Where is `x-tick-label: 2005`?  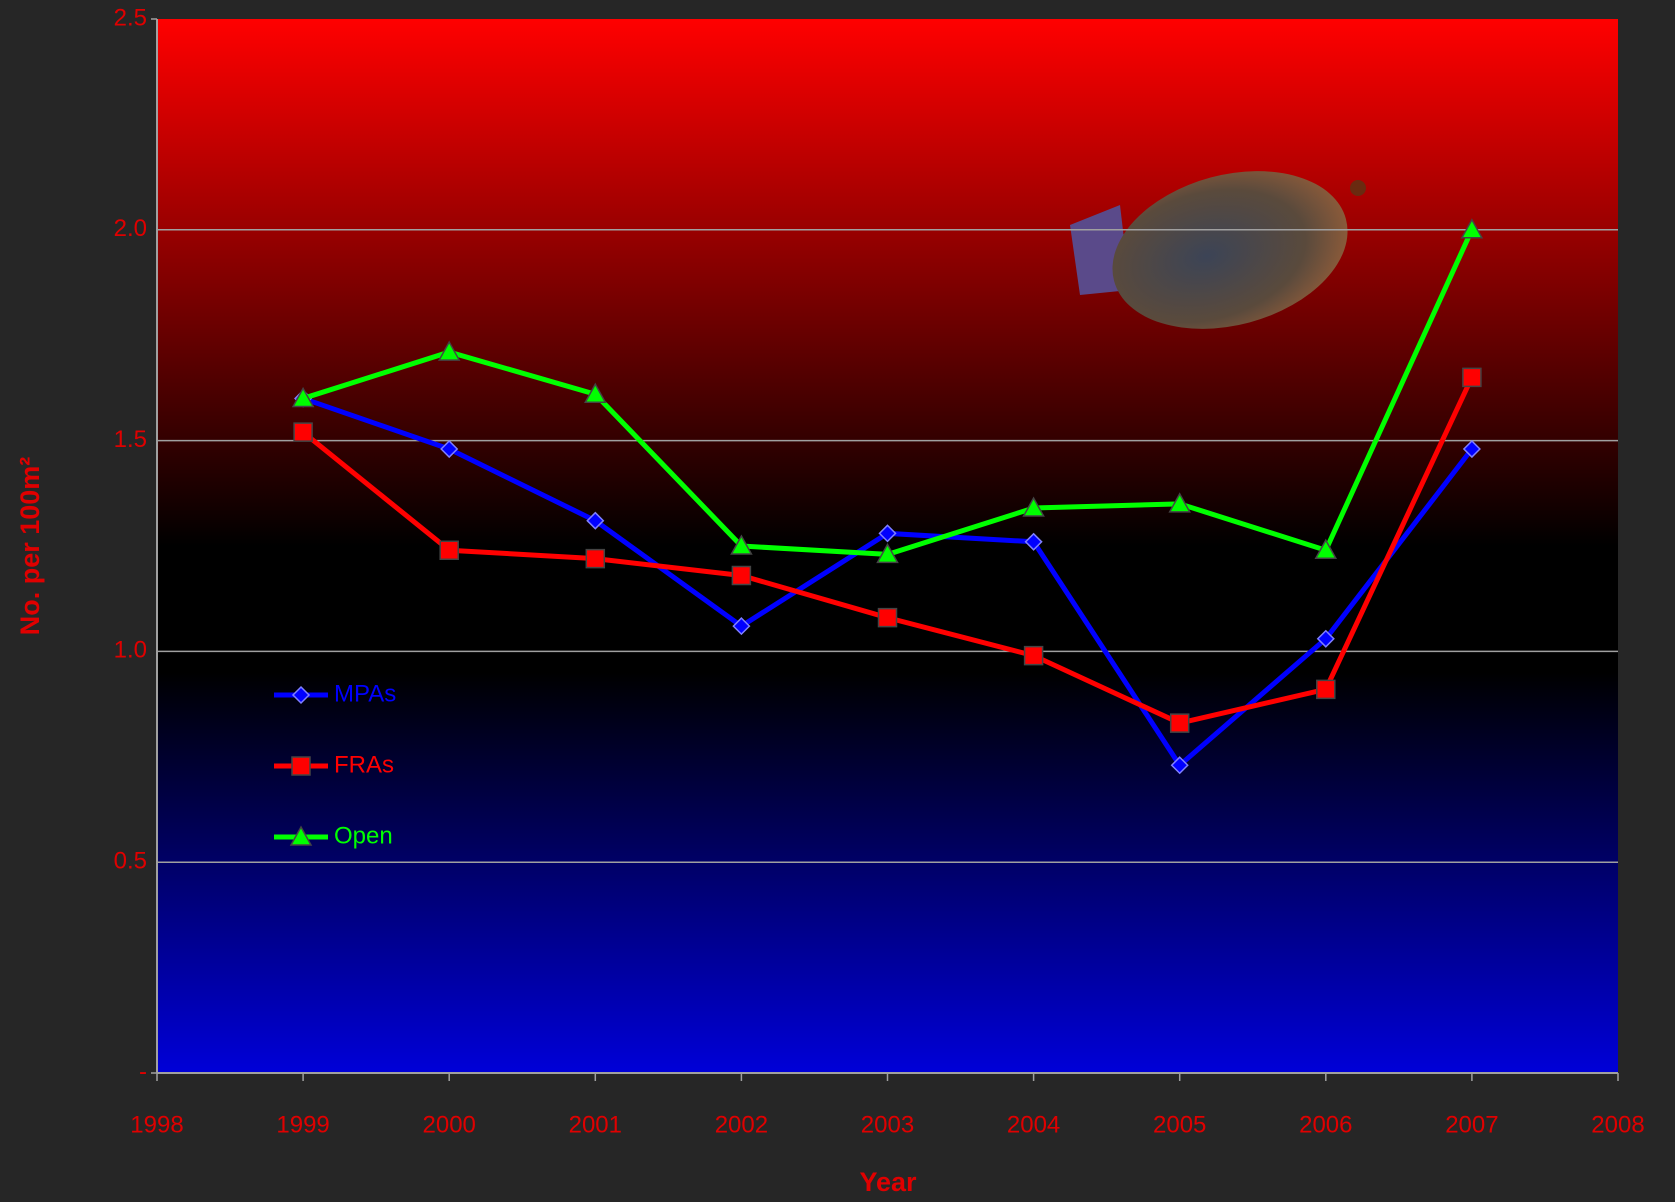
x-tick-label: 2005 is located at coordinates (1179, 1124).